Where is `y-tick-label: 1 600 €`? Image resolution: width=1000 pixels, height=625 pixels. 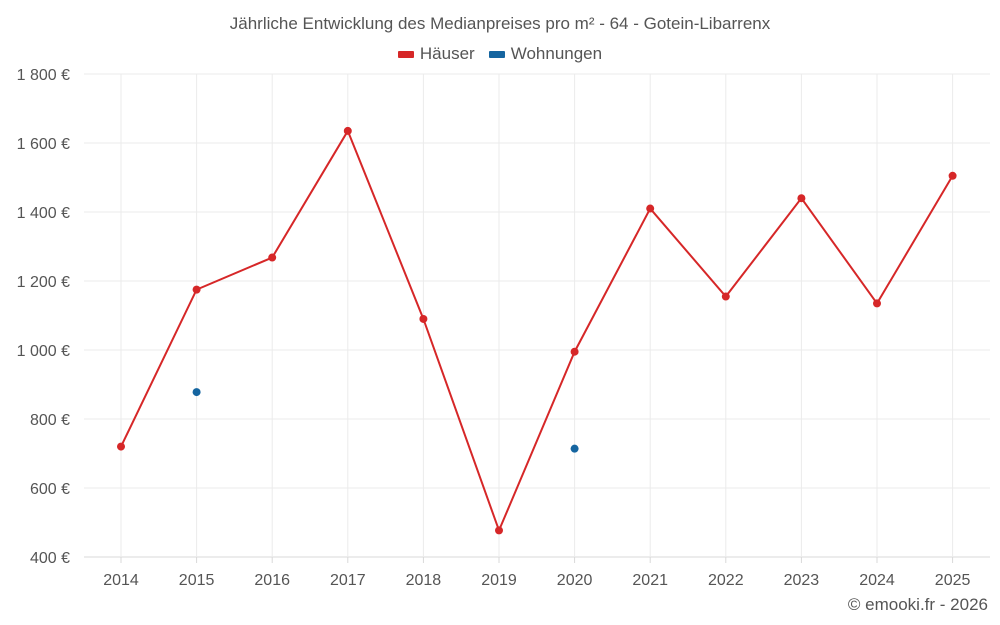
y-tick-label: 1 600 € is located at coordinates (43, 144).